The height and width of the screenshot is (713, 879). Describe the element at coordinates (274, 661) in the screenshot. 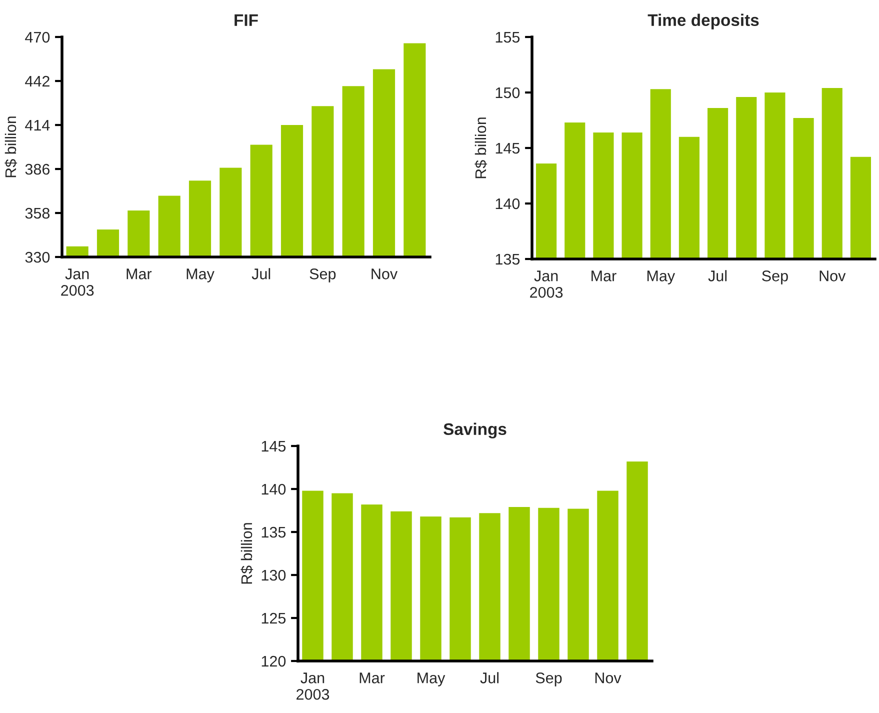

I see `y-tick-label: 120` at that location.